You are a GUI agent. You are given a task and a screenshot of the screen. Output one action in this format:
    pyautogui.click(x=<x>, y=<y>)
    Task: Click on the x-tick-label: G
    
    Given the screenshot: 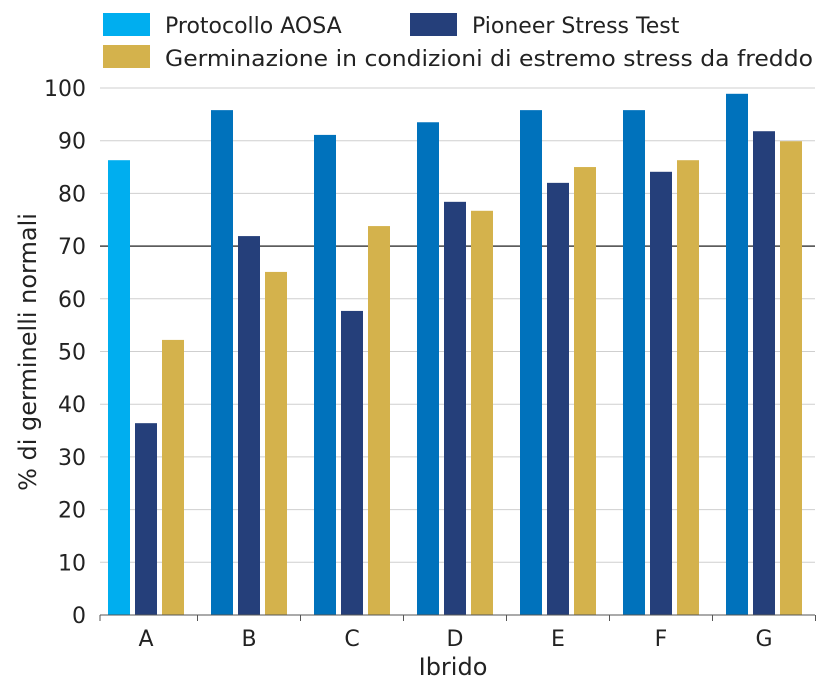 What is the action you would take?
    pyautogui.click(x=763, y=639)
    